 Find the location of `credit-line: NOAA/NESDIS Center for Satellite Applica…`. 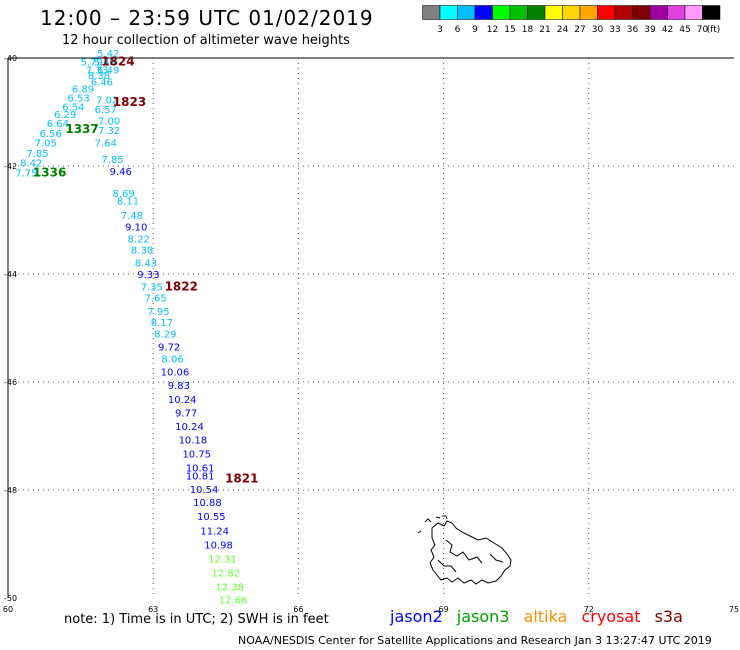

credit-line: NOAA/NESDIS Center for Satellite Applica… is located at coordinates (475, 640).